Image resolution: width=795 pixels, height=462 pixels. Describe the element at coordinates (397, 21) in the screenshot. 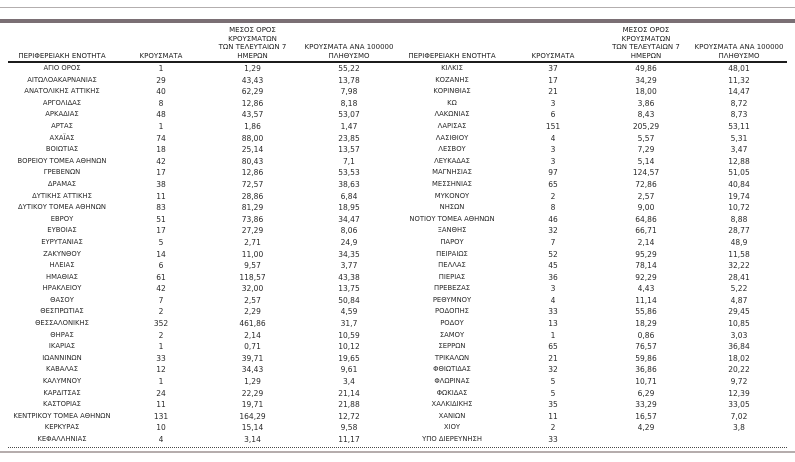

I see `top-divider-thick` at that location.